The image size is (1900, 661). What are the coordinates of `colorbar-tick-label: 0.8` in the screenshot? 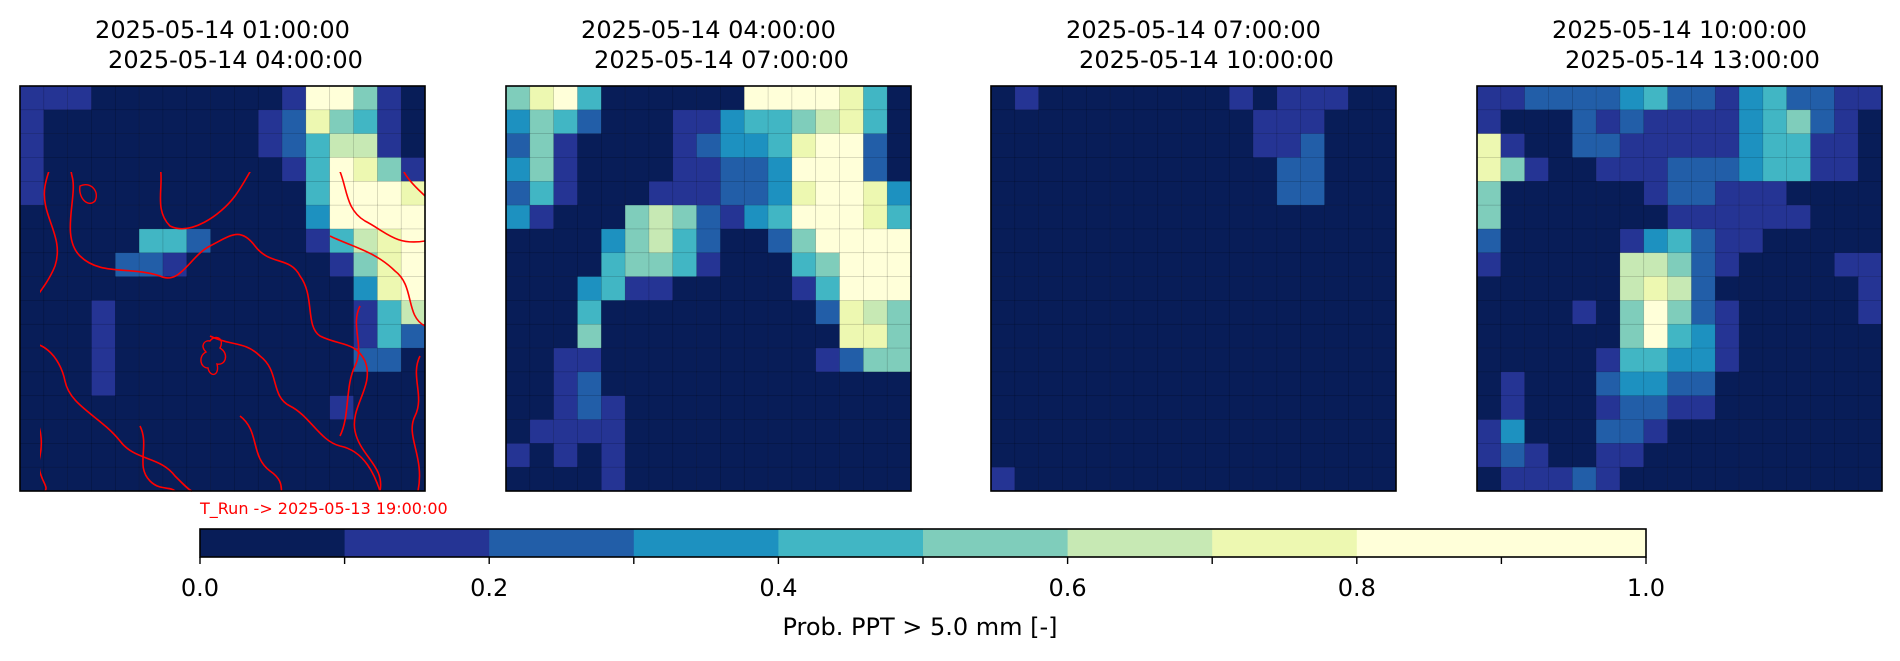 It's located at (1357, 588).